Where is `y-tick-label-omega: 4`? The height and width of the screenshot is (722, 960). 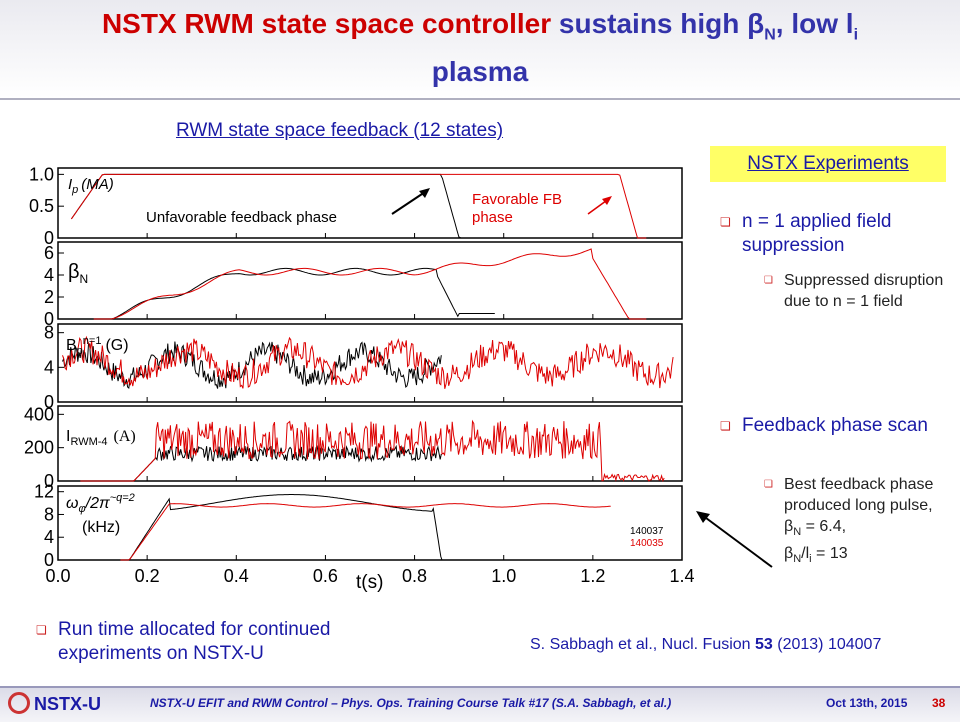 y-tick-label-omega: 4 is located at coordinates (49, 537).